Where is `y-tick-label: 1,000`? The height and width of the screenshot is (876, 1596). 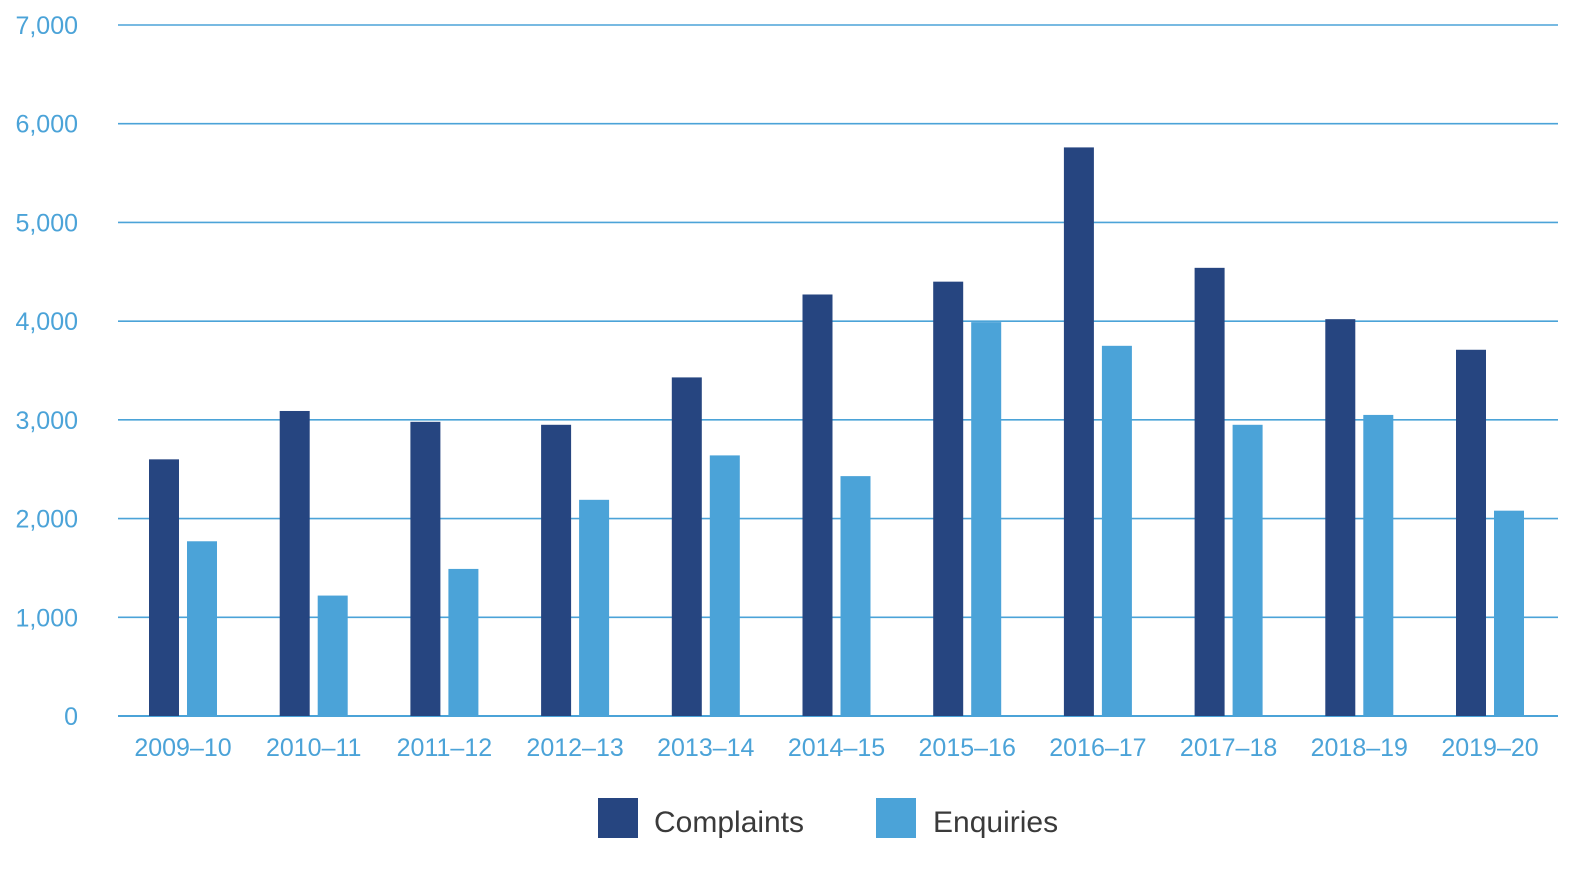 y-tick-label: 1,000 is located at coordinates (46, 618).